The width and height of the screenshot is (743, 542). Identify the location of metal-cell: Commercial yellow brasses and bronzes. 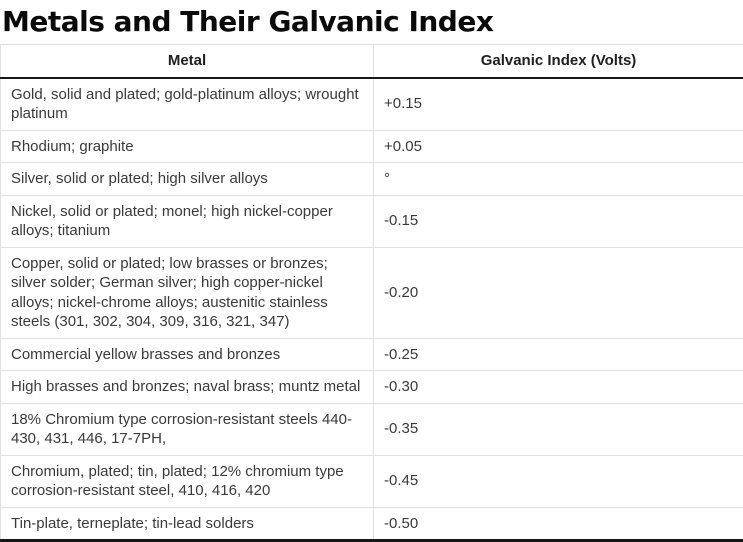
(187, 354).